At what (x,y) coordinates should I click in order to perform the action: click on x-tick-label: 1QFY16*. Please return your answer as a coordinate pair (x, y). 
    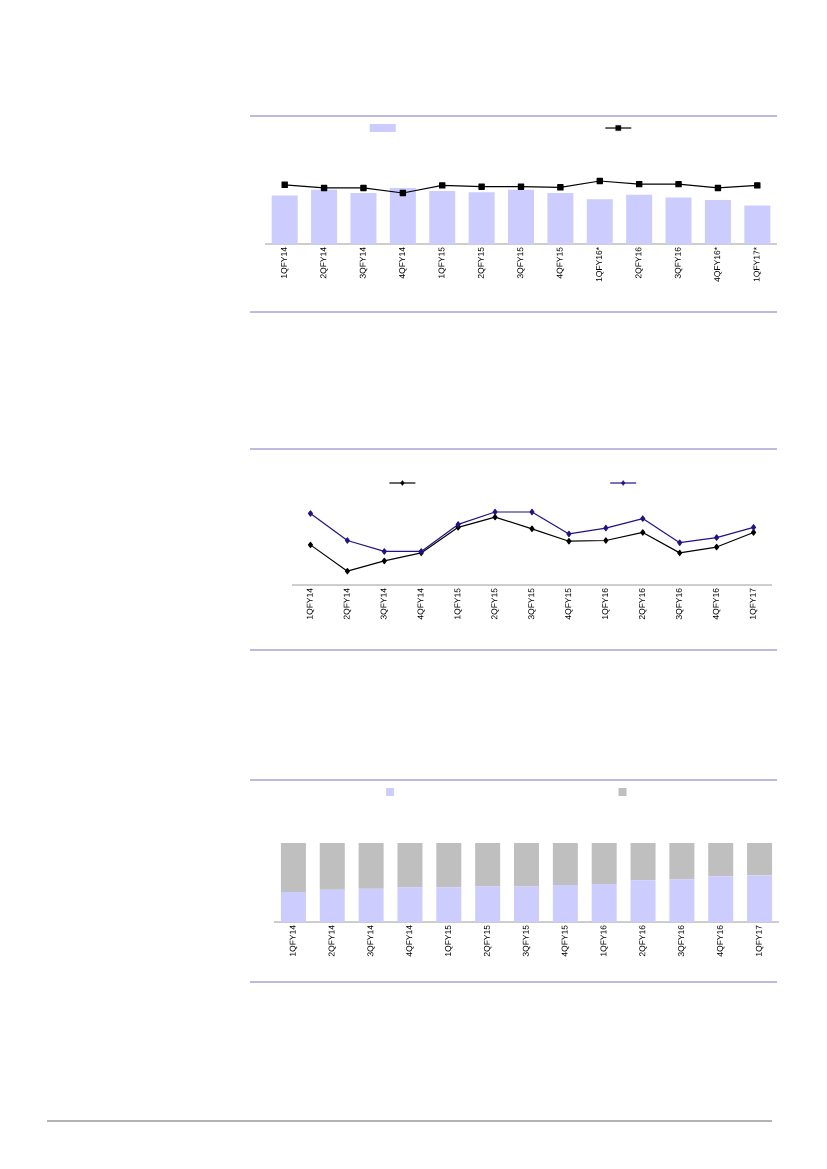
    Looking at the image, I should click on (600, 264).